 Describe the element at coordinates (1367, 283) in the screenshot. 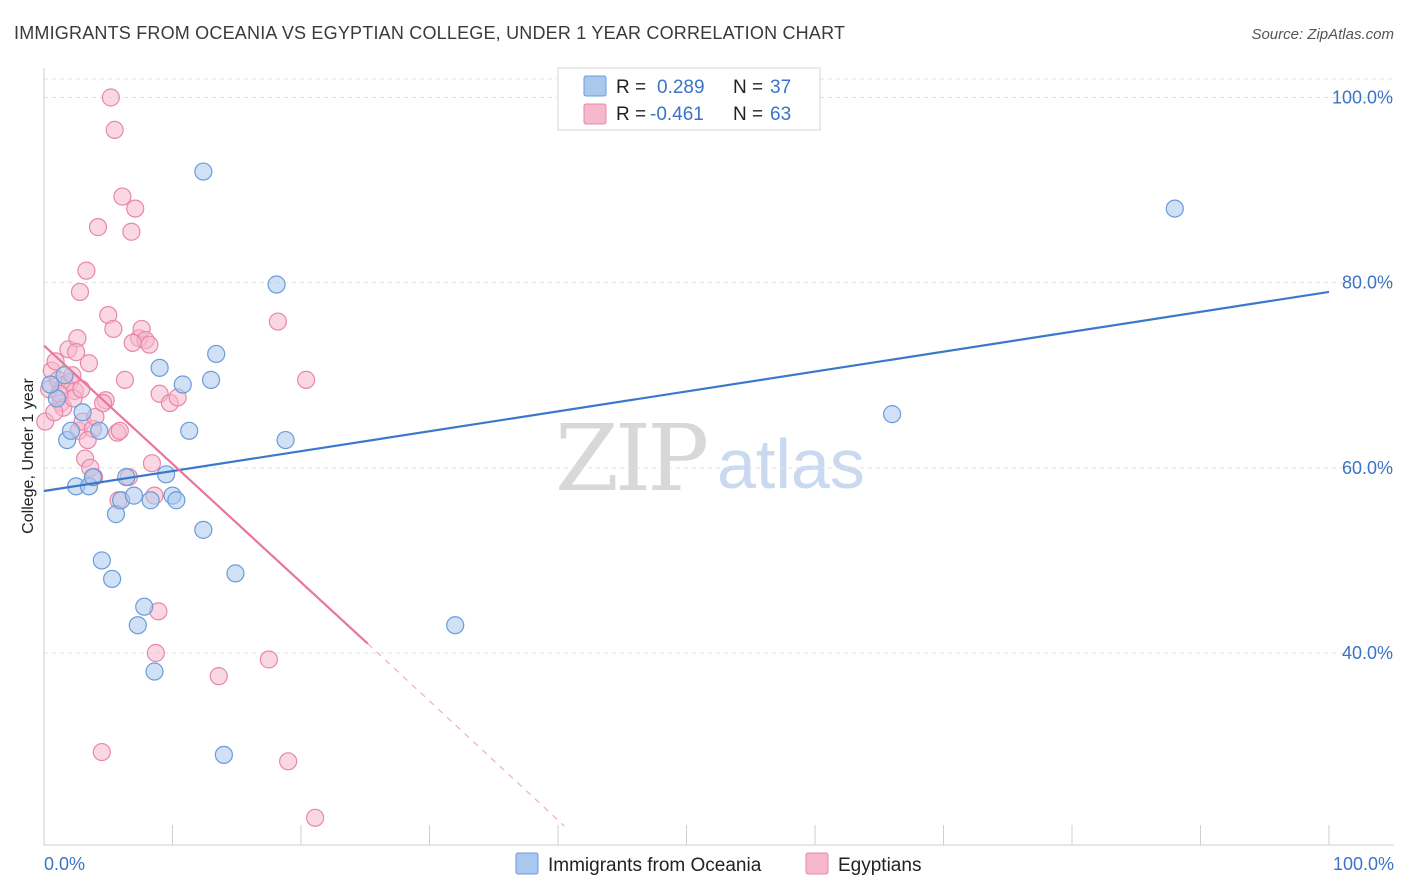

I see `y-tick-label-80: 80.0%` at that location.